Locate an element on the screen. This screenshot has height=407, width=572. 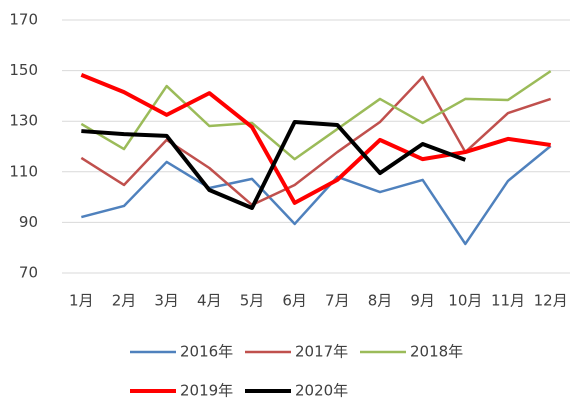
x-tick-label: 3月 is located at coordinates (166, 301).